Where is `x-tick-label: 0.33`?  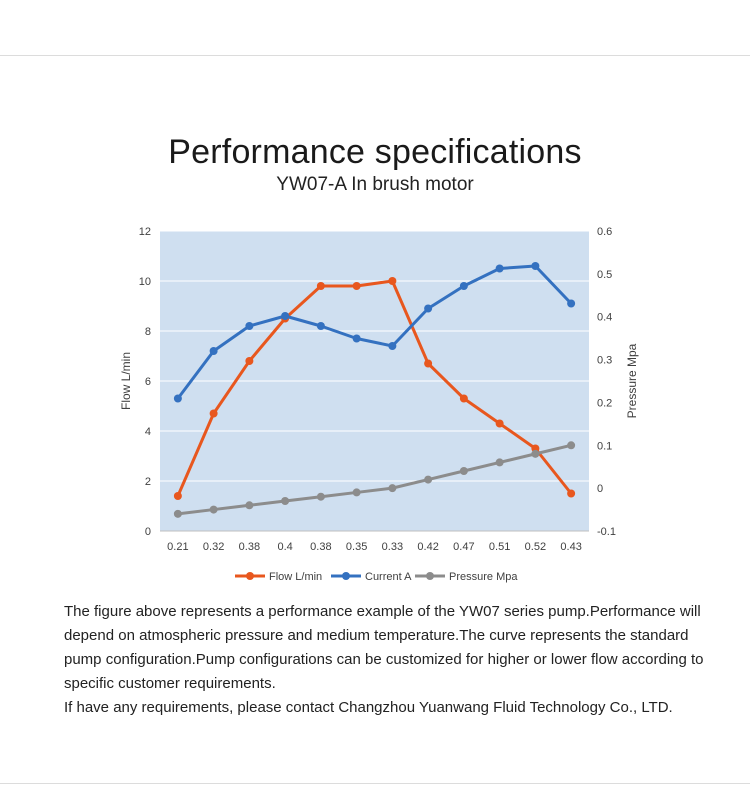 x-tick-label: 0.33 is located at coordinates (392, 547).